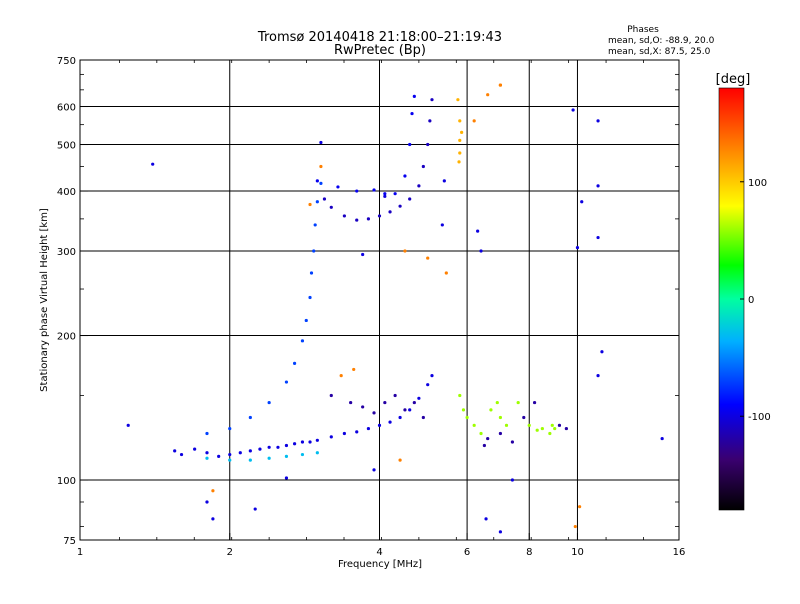 The width and height of the screenshot is (800, 604). Describe the element at coordinates (66, 252) in the screenshot. I see `y-tick-label: 300` at that location.